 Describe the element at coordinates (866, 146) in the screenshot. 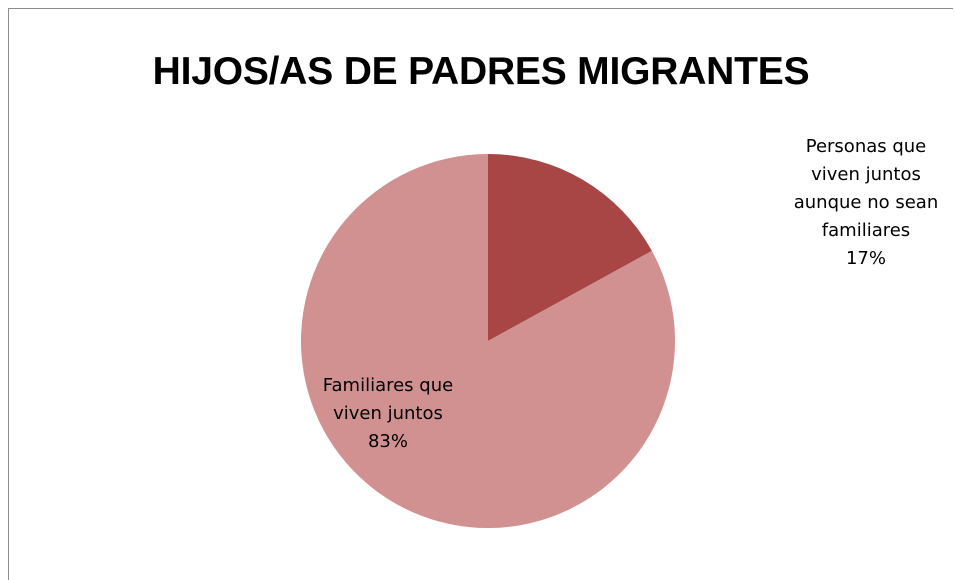

I see `slice-label-line: Personas que` at that location.